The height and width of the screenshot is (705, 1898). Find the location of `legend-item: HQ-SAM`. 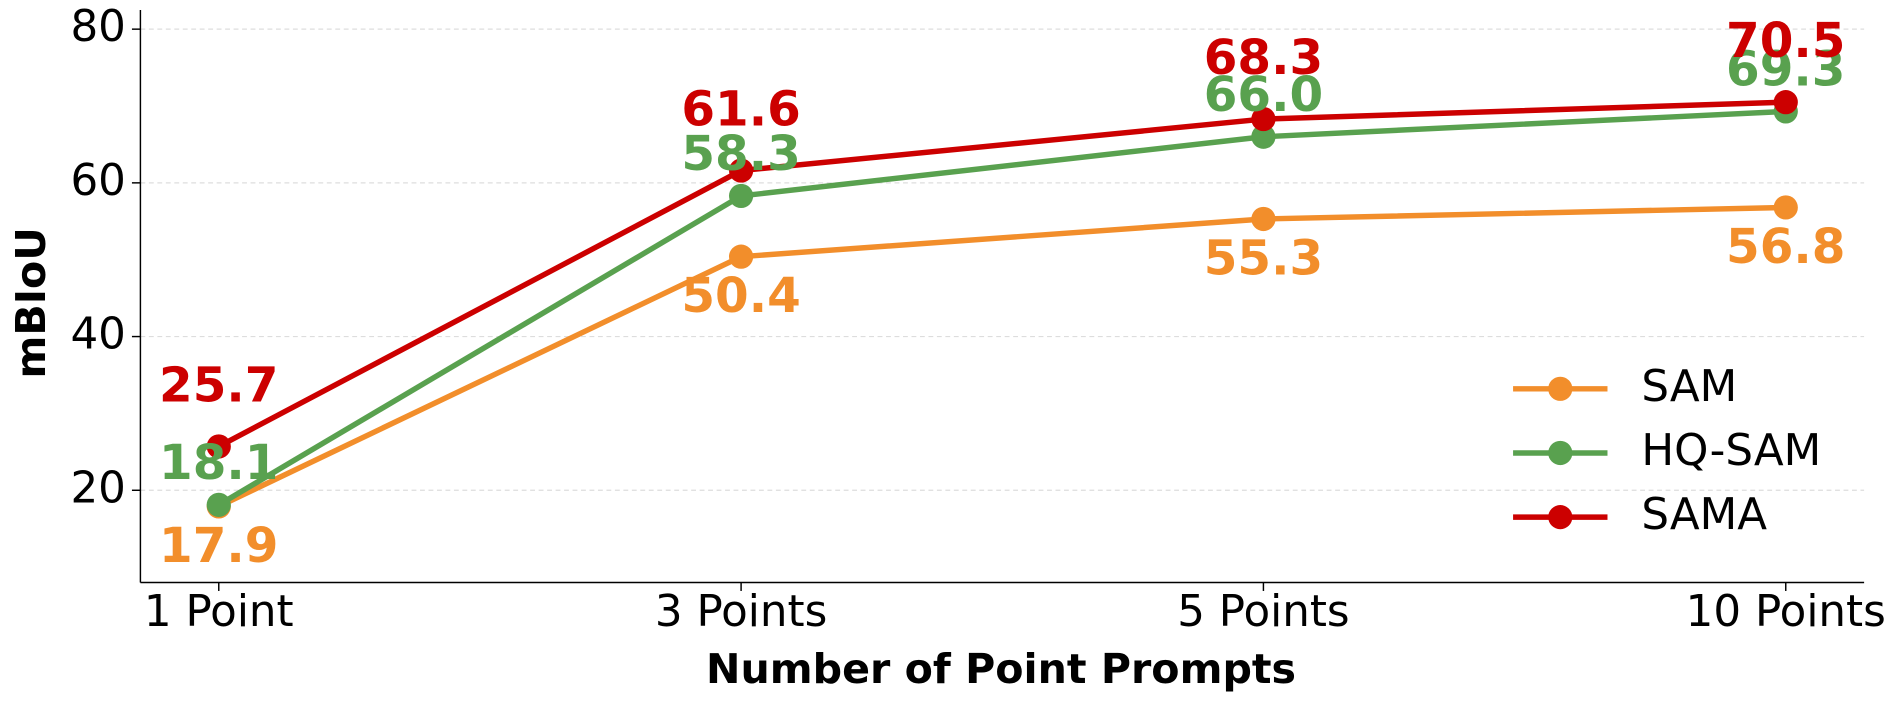

legend-item: HQ-SAM is located at coordinates (1667, 451).